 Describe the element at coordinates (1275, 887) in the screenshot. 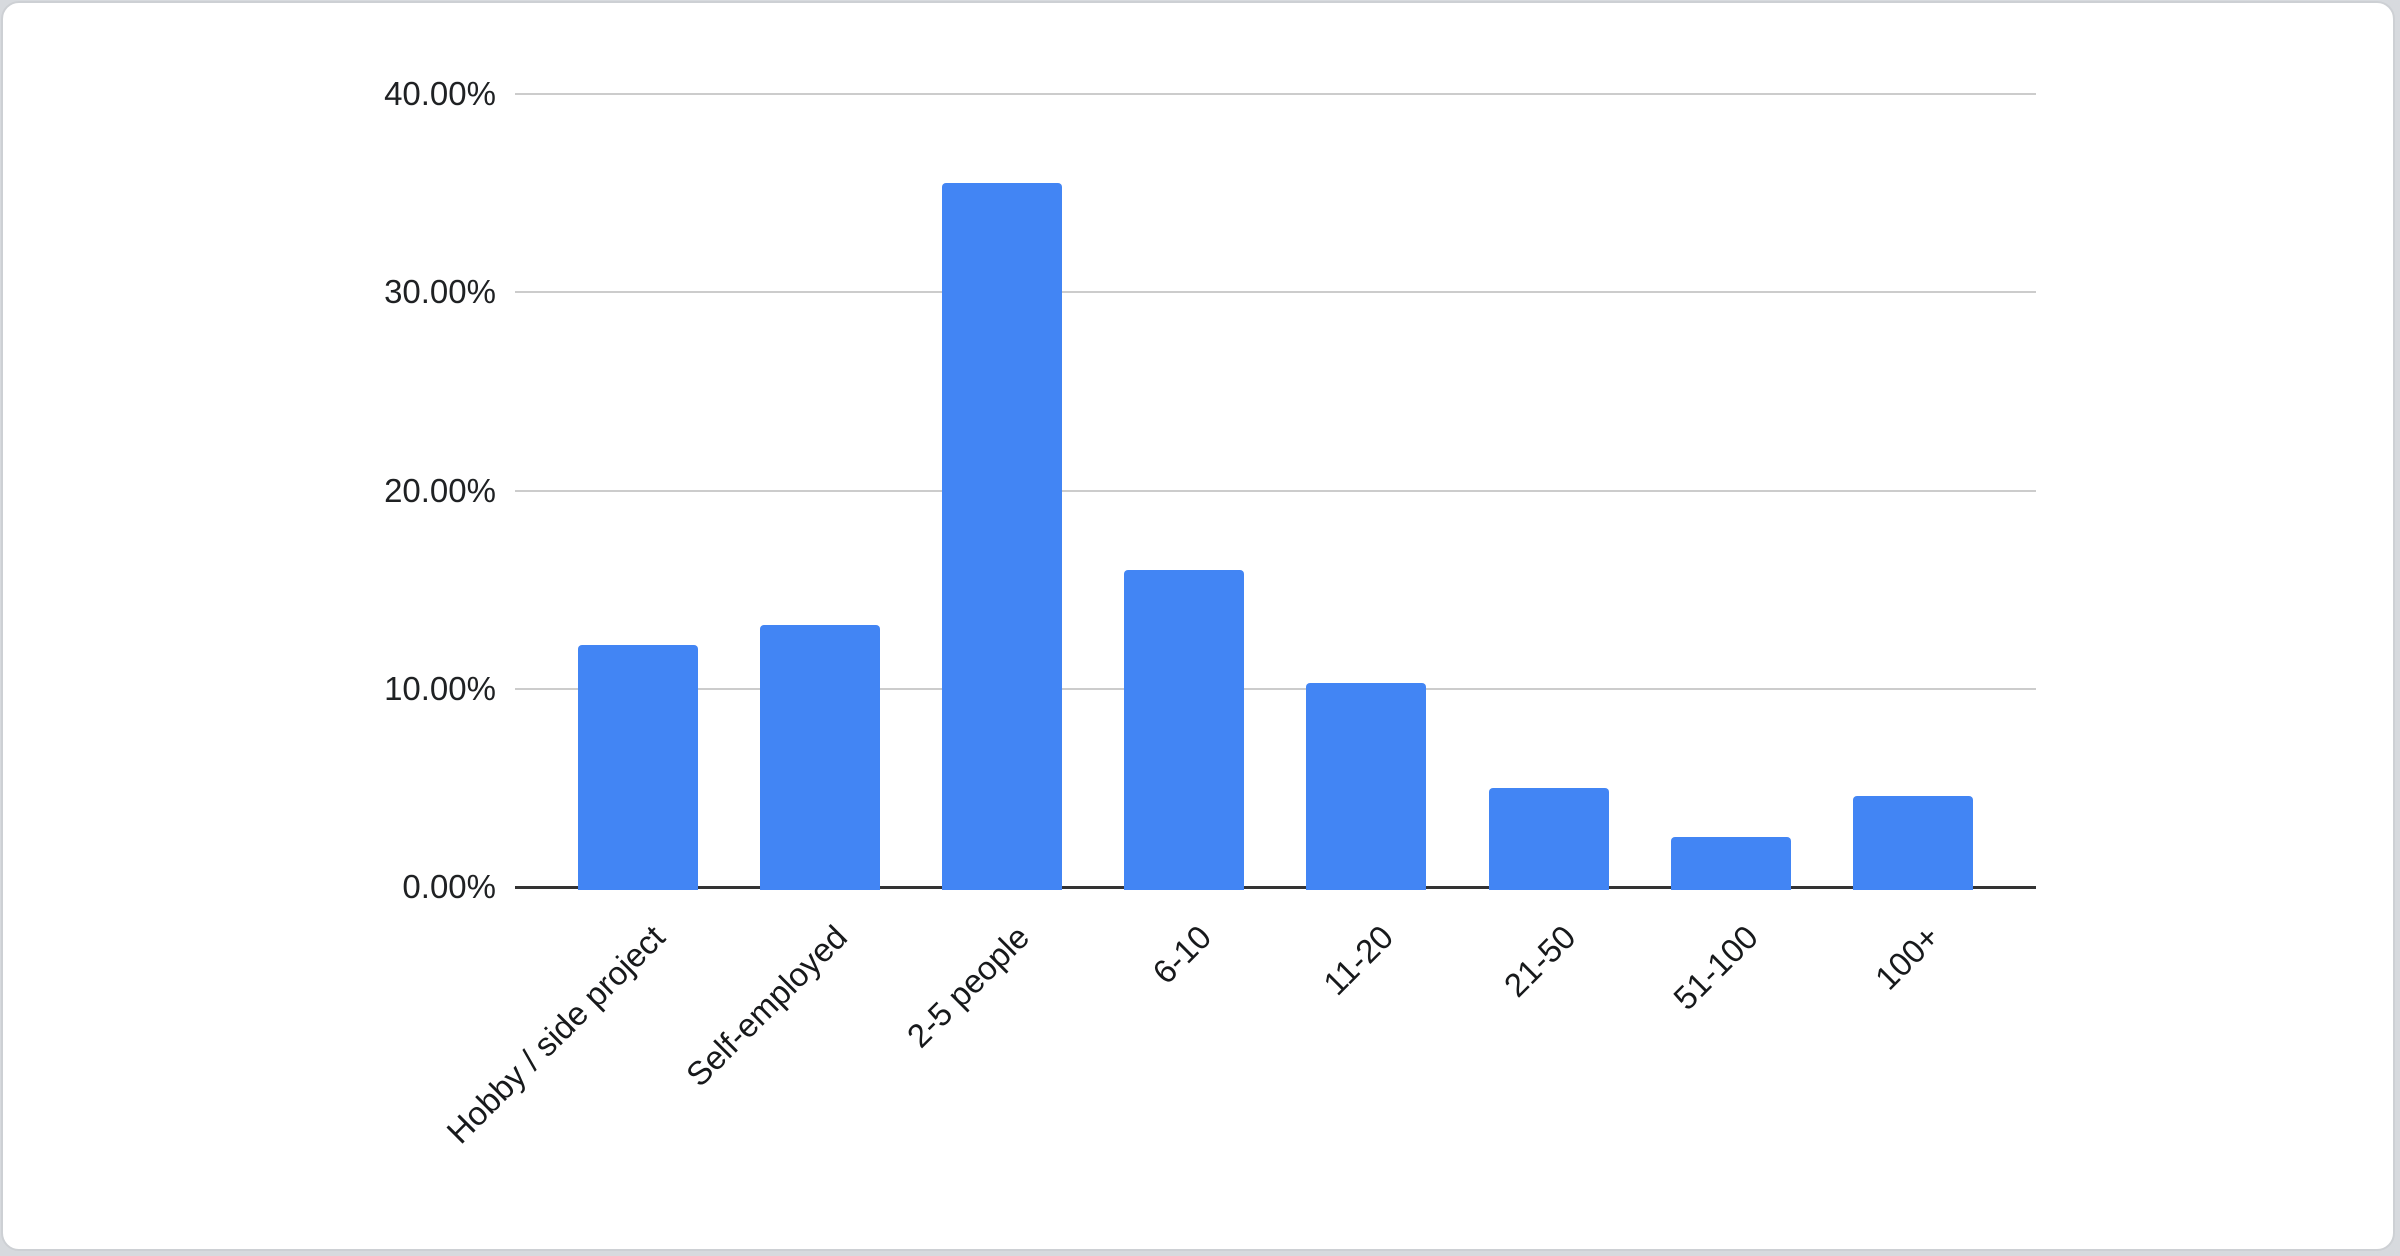

I see `x-axis-line` at that location.